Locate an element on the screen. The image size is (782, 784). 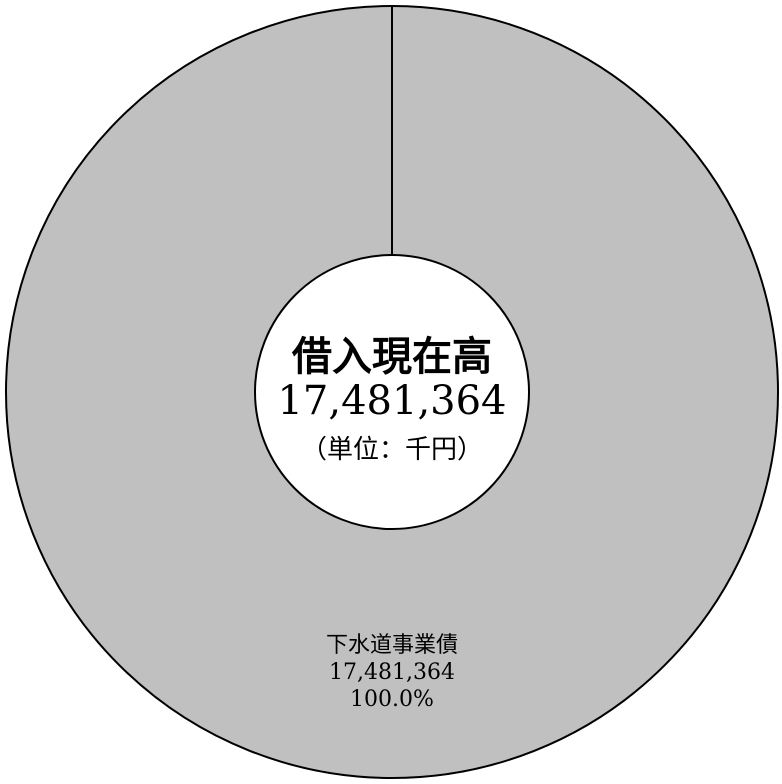
center-unit-label: （単位：千円） is located at coordinates (392, 450).